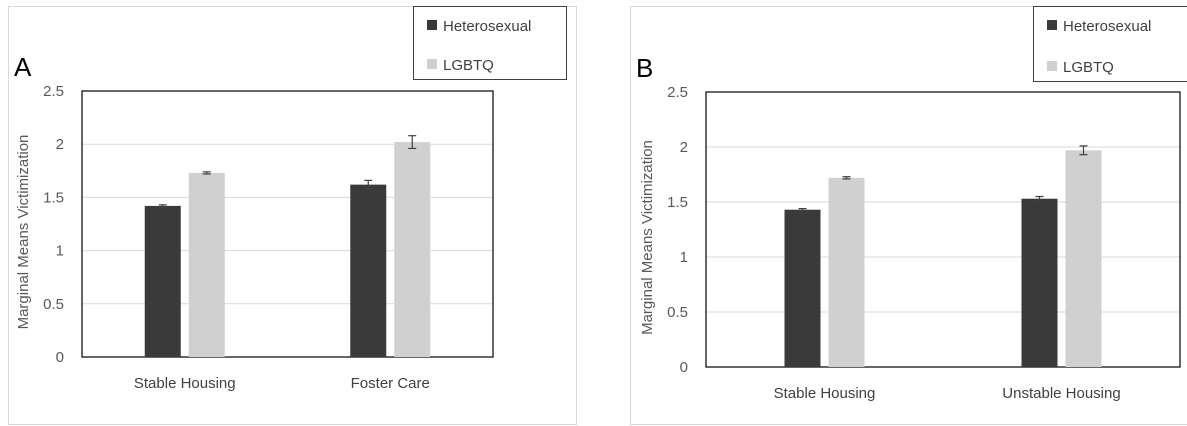 This screenshot has height=426, width=1187. I want to click on x-category-label: Unstable Housing, so click(1061, 393).